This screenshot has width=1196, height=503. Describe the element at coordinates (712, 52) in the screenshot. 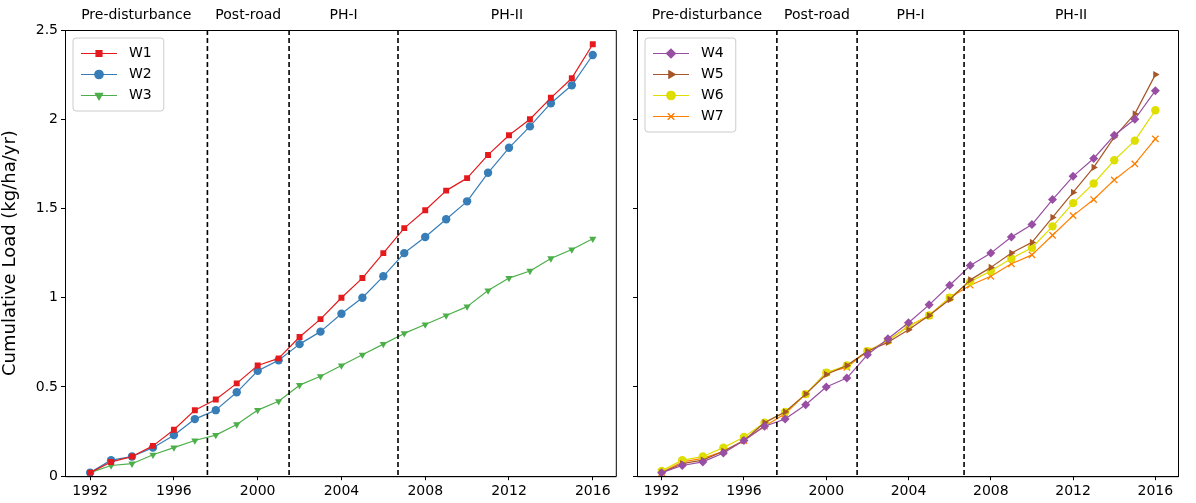

I see `legend-label: W4` at that location.